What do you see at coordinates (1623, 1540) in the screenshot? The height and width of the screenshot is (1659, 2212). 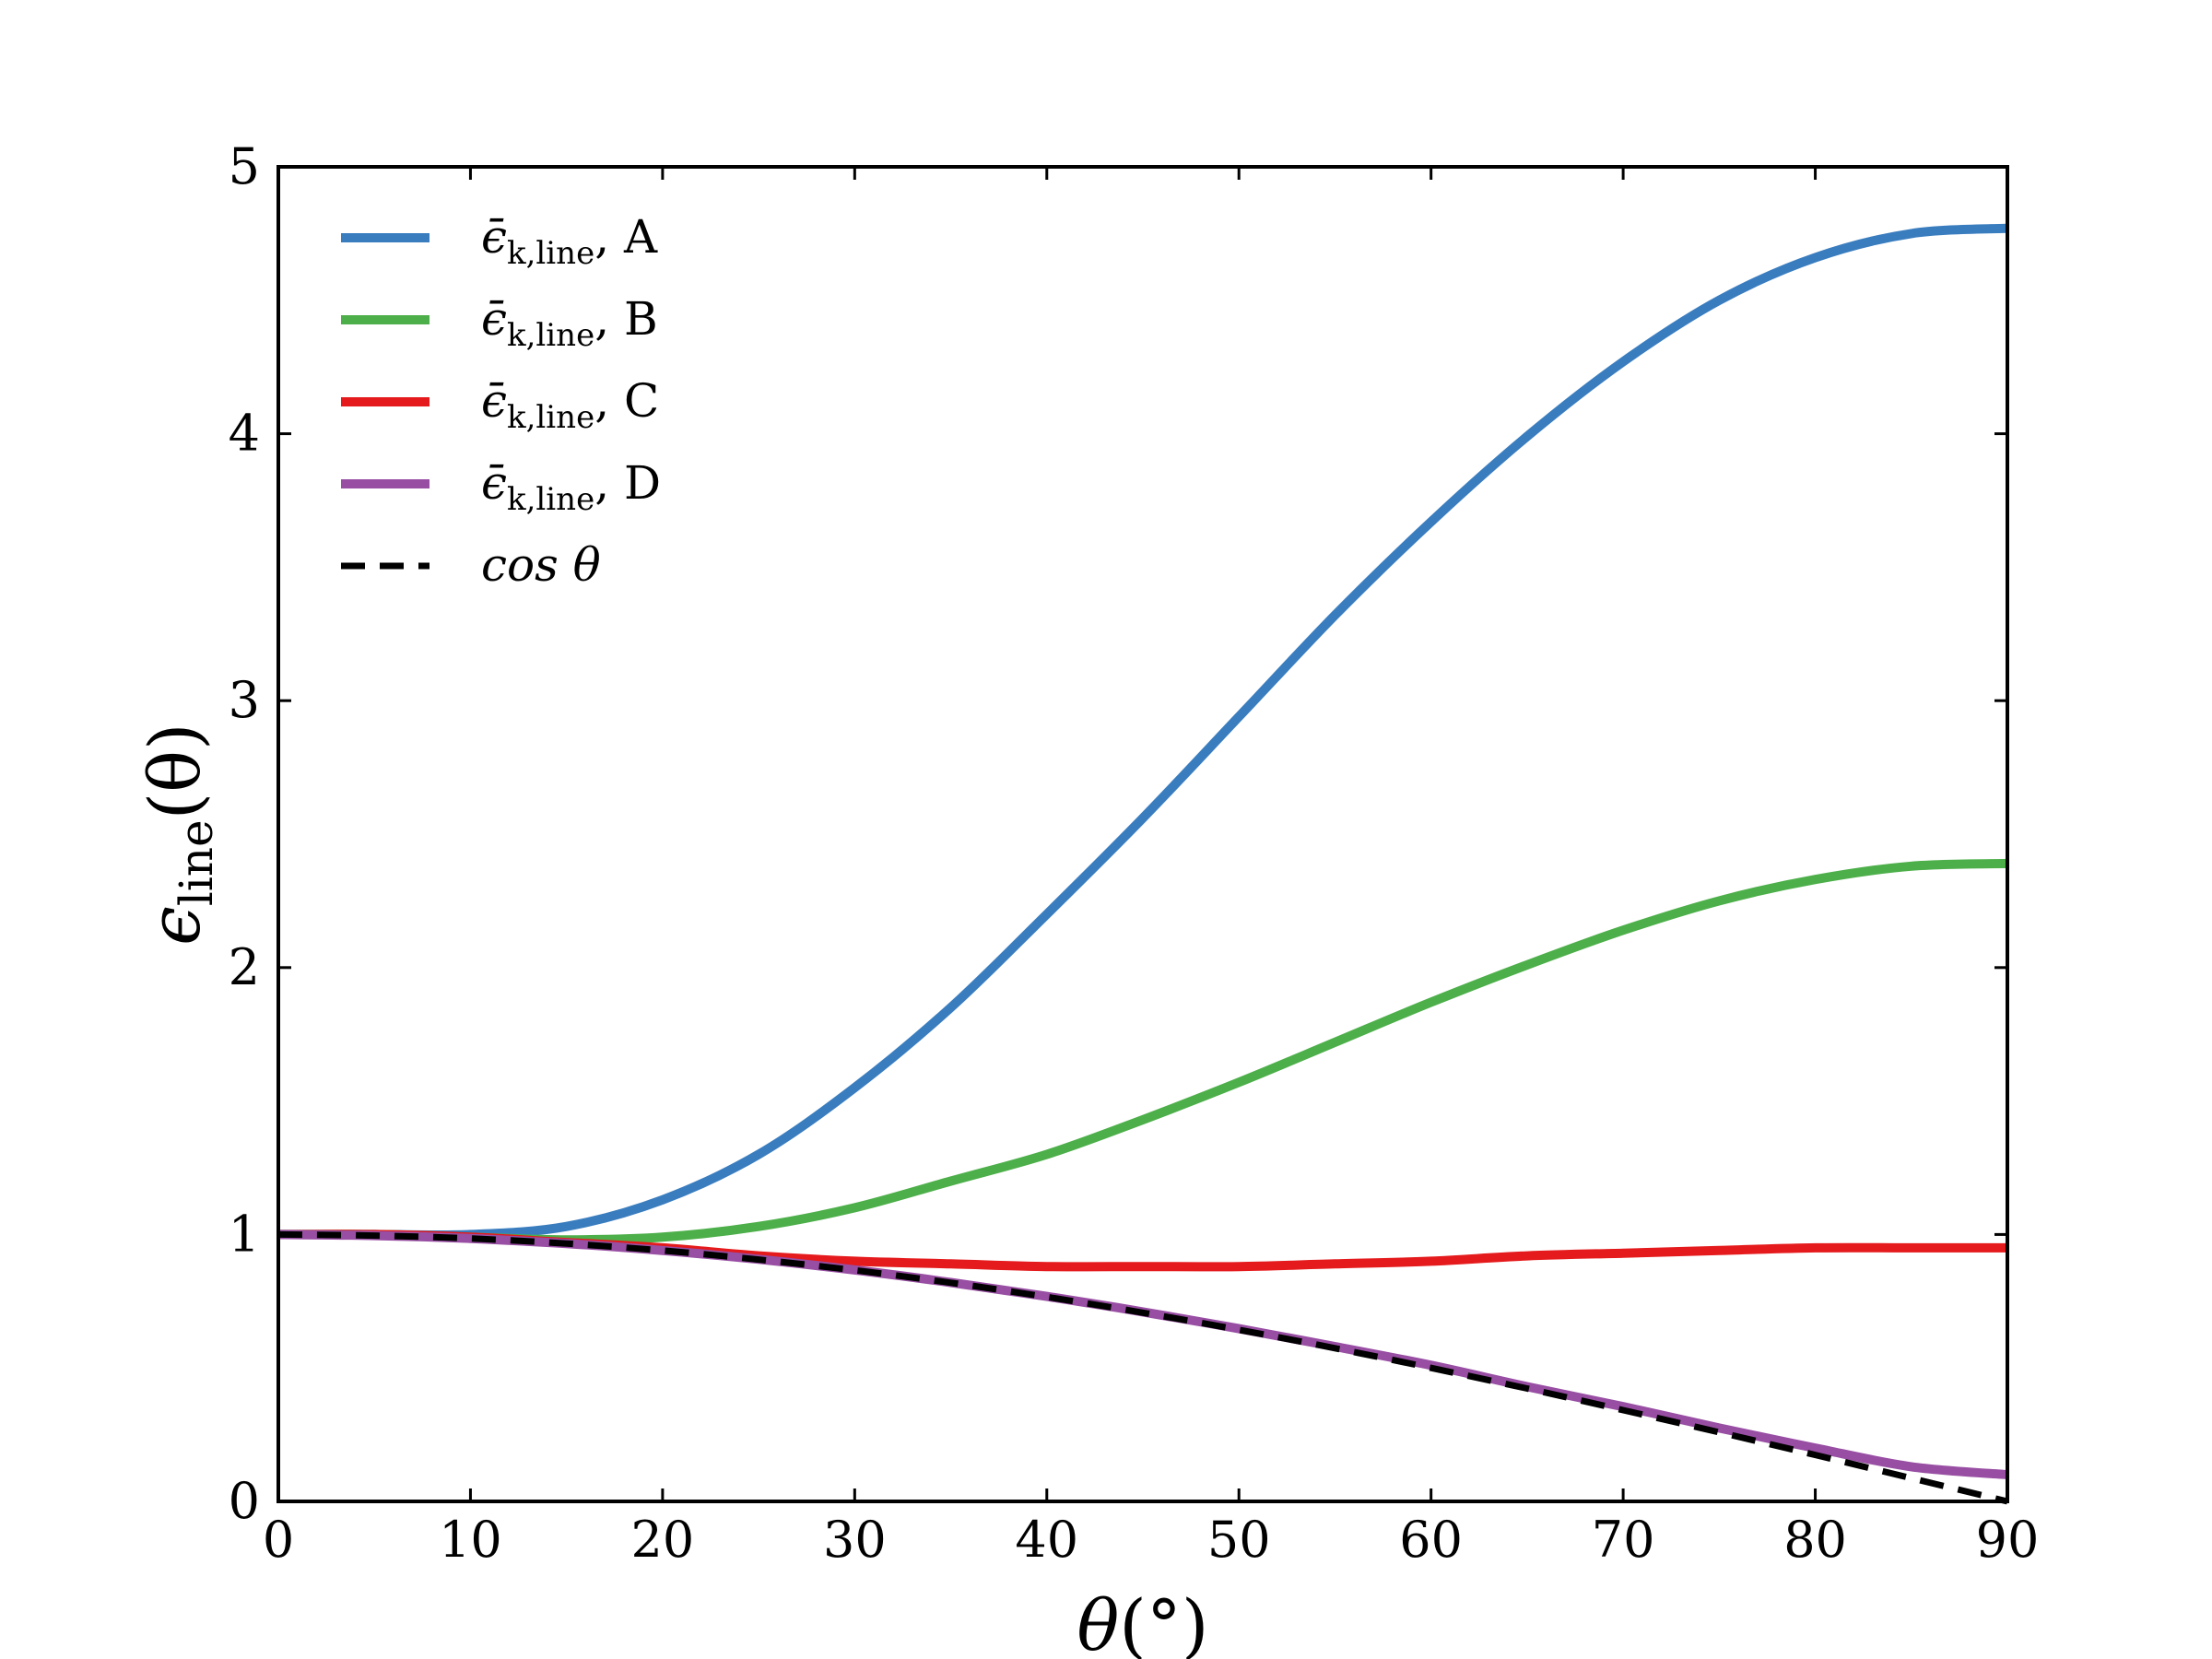 I see `x-tick-label: 70` at bounding box center [1623, 1540].